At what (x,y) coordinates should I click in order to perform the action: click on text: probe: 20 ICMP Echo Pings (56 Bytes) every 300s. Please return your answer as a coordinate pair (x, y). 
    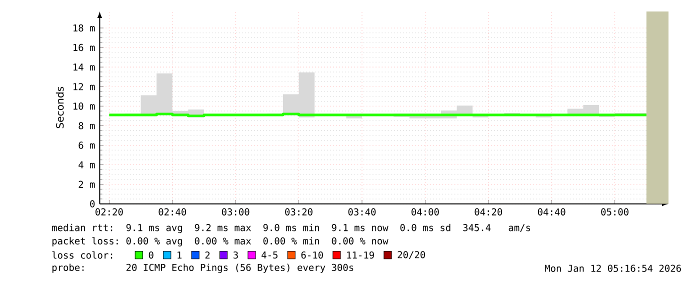
    Looking at the image, I should click on (203, 269).